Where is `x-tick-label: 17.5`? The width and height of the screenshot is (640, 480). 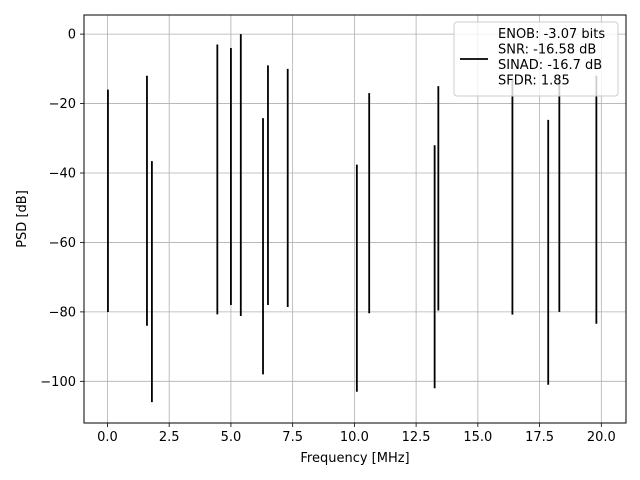 x-tick-label: 17.5 is located at coordinates (539, 437).